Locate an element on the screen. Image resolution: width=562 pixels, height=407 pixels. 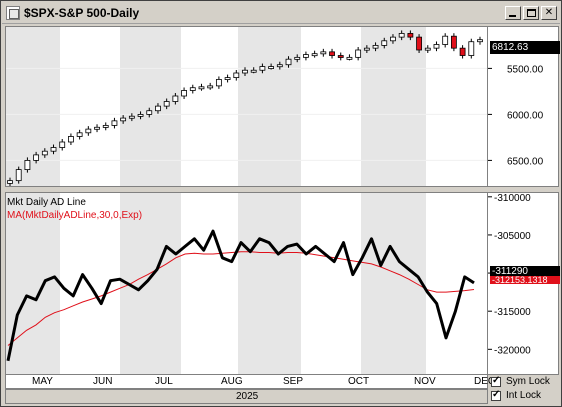
ad-last-tag: -311290 is located at coordinates (525, 272).